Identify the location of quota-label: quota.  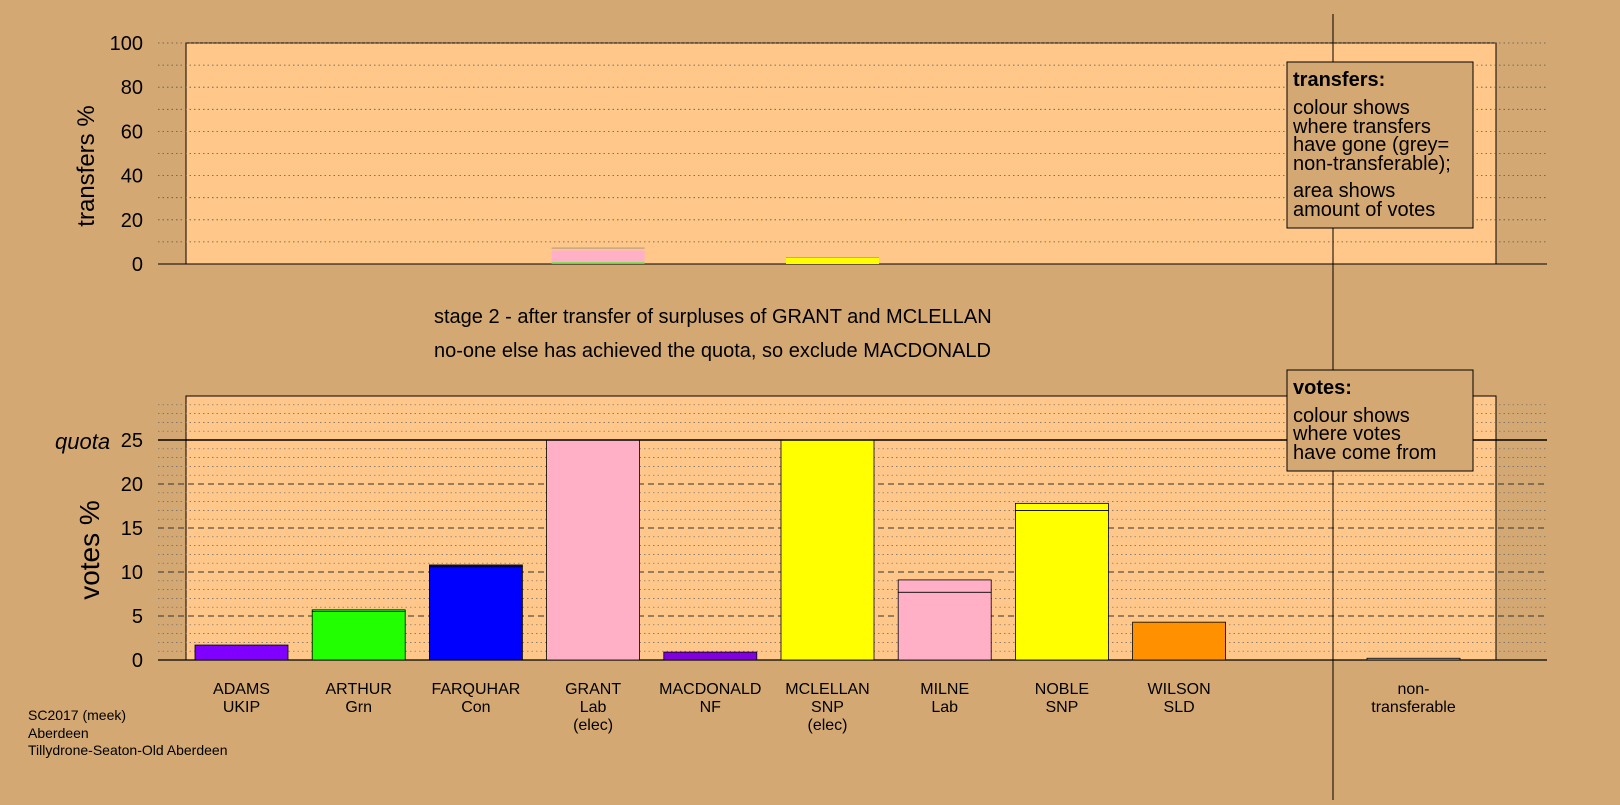
(82, 441).